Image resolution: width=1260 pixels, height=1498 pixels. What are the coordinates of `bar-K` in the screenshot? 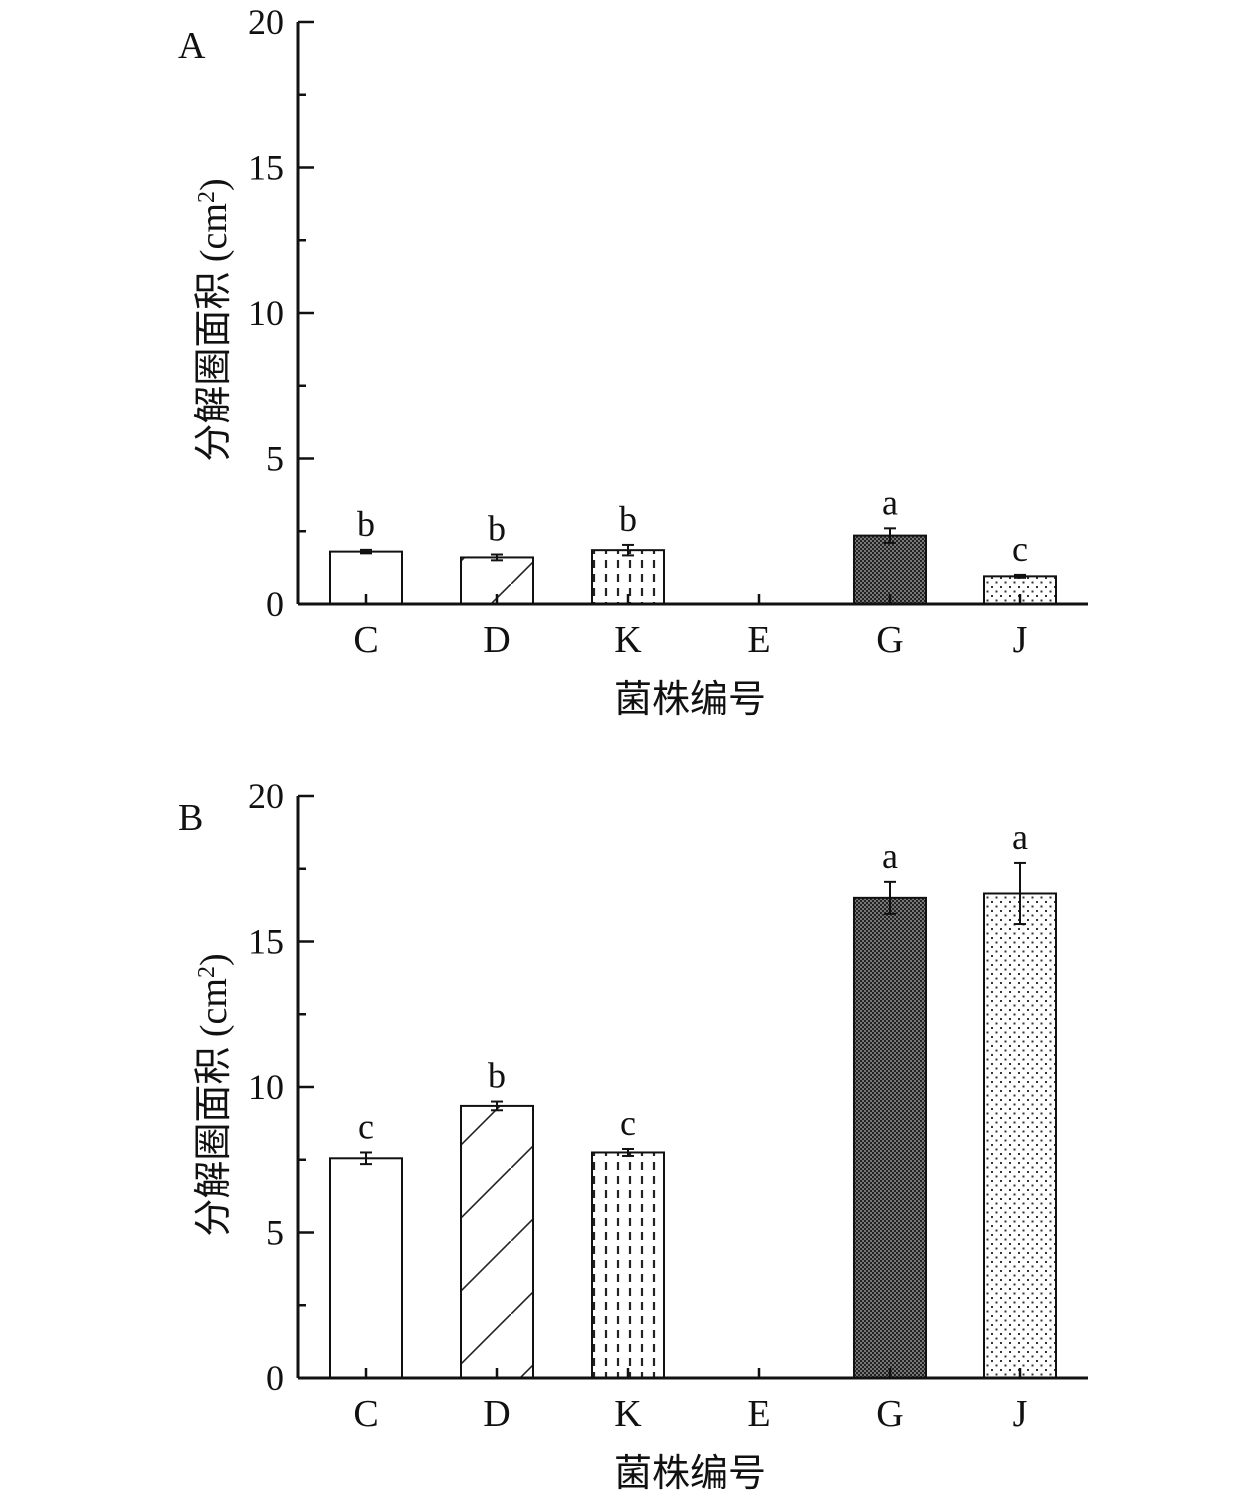 It's located at (628, 1265).